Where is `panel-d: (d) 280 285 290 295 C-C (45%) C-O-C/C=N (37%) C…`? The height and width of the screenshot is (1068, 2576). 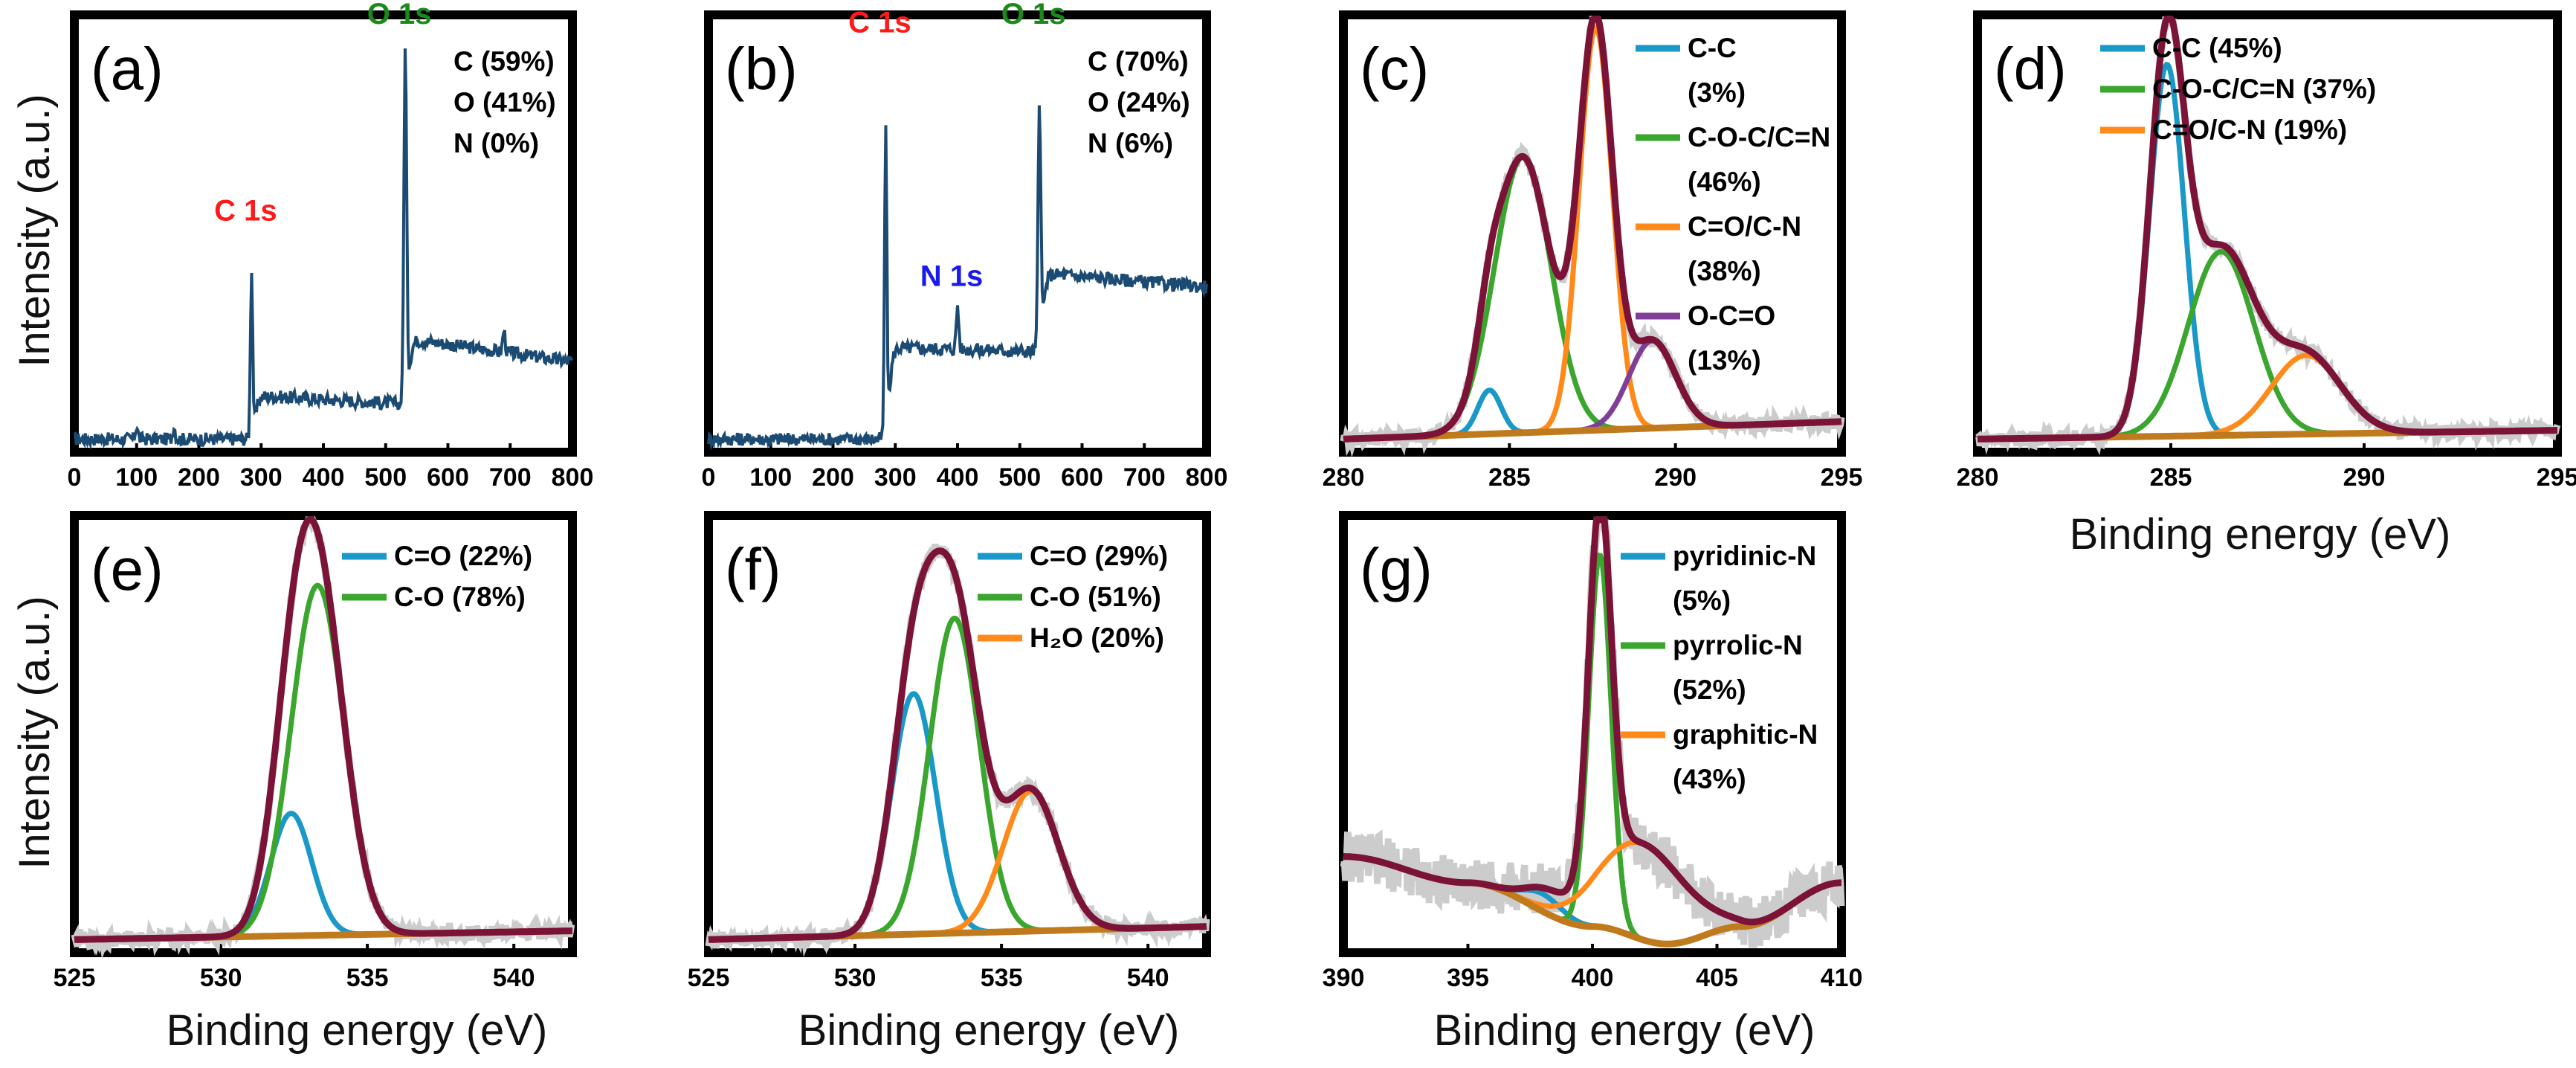 panel-d: (d) 280 285 290 295 C-C (45%) C-O-C/C=N (37%) C… is located at coordinates (2266, 251).